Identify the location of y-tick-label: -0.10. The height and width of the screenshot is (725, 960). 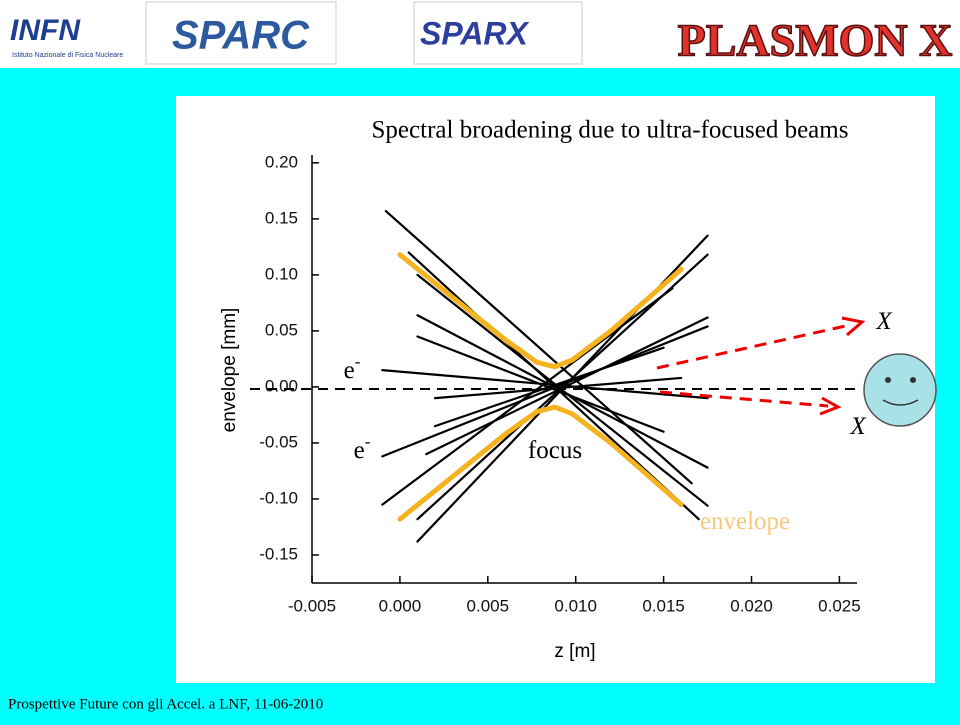
(278, 497).